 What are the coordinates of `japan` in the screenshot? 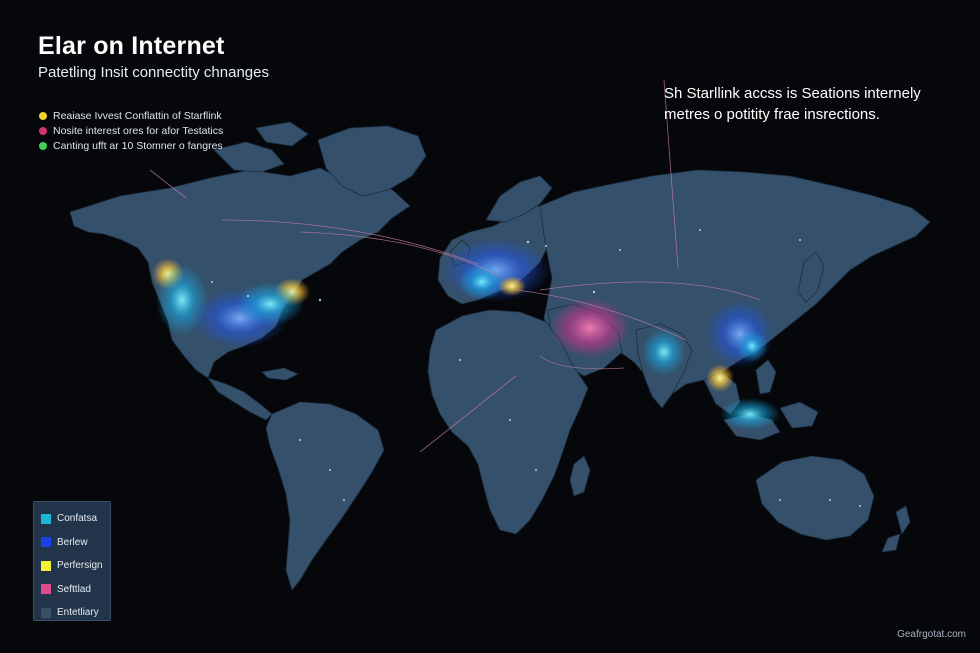 It's located at (811, 277).